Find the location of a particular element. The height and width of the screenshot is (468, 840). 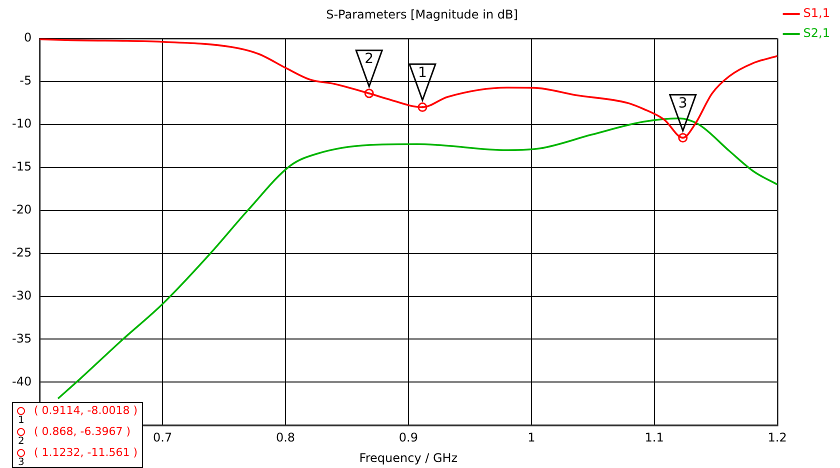

x-tick-label: 1 is located at coordinates (532, 437).